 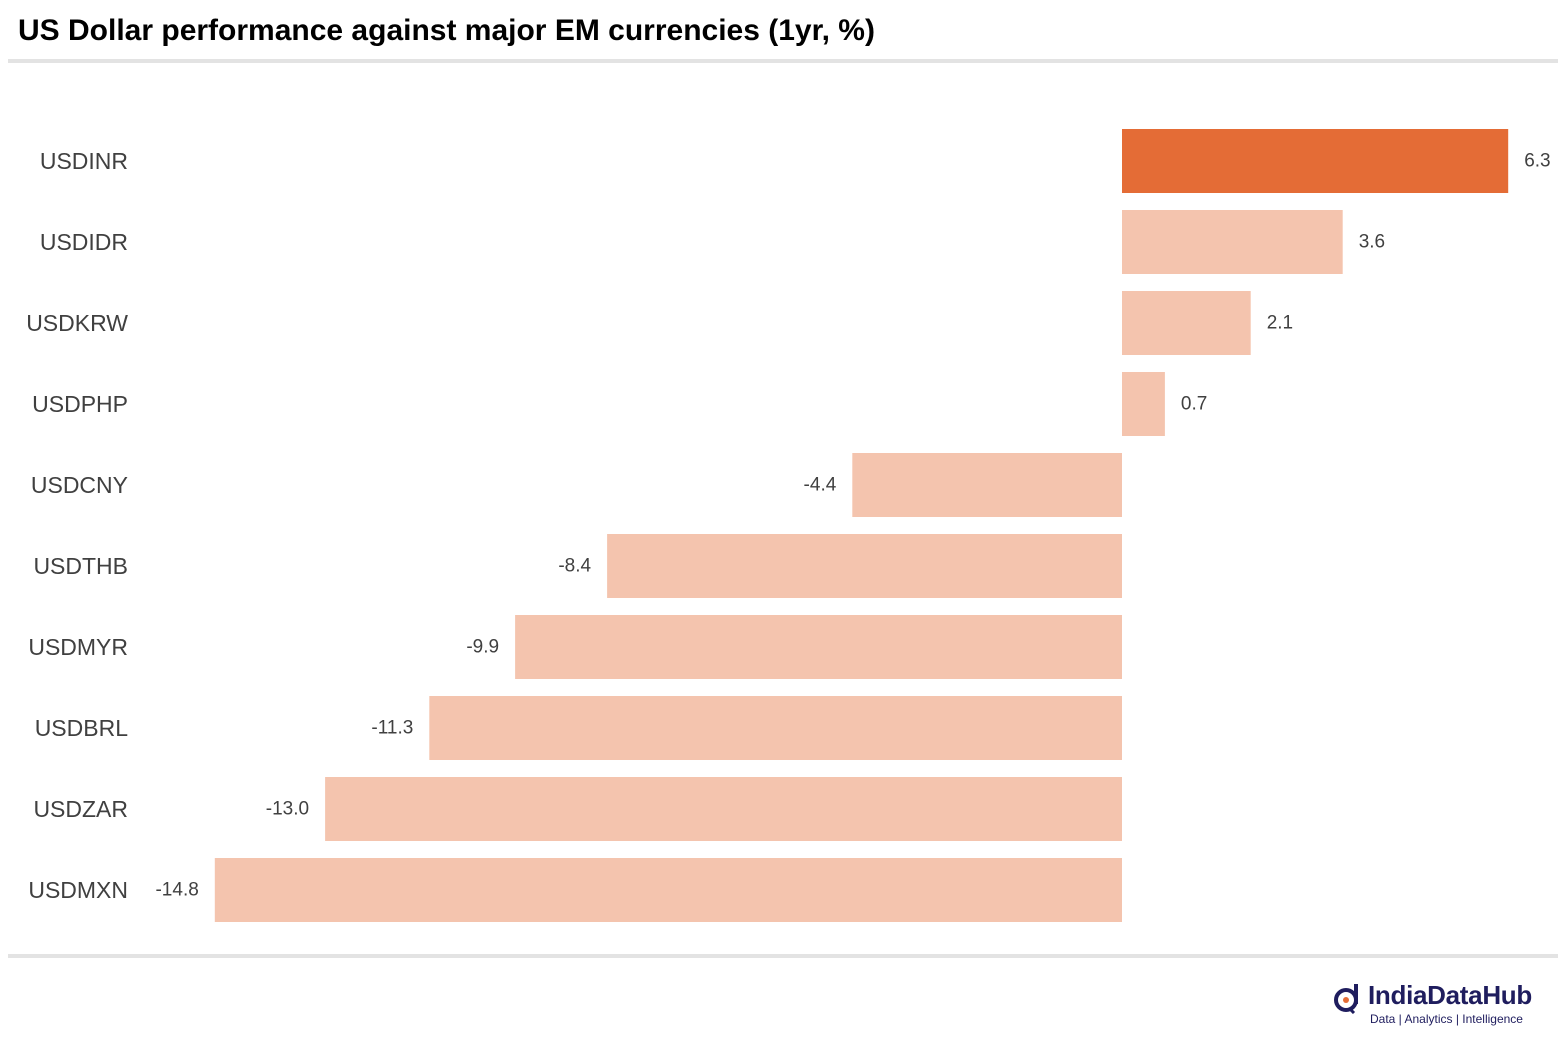 I want to click on category-label-usdmxn: USDMXN, so click(x=78, y=890).